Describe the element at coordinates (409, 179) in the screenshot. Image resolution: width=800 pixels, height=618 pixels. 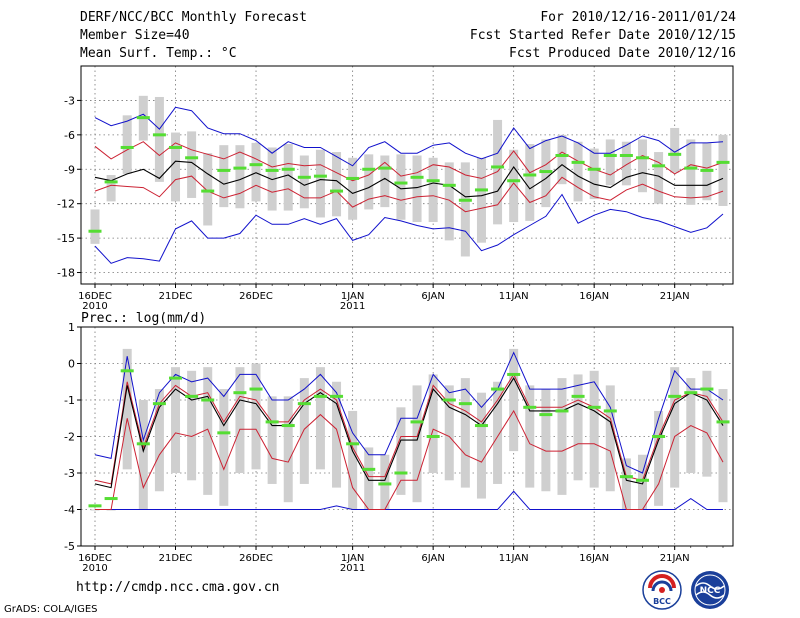
I see `temp-mean-line` at that location.